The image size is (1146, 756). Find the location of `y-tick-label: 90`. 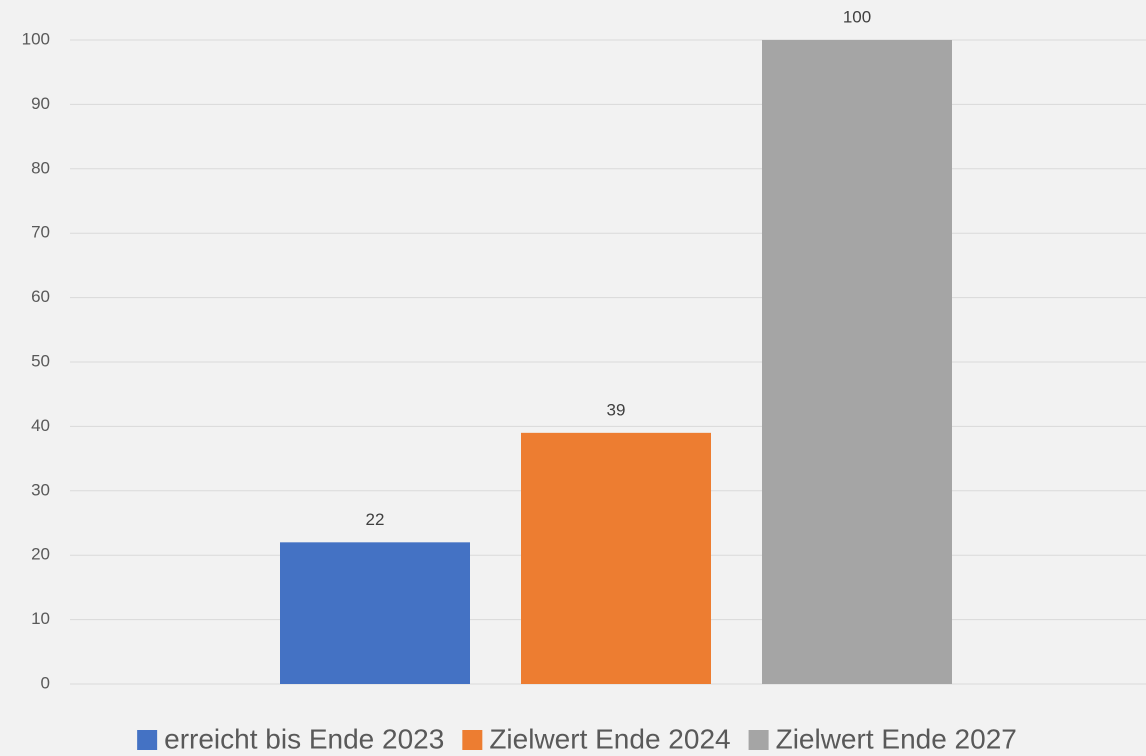

y-tick-label: 90 is located at coordinates (40, 103).